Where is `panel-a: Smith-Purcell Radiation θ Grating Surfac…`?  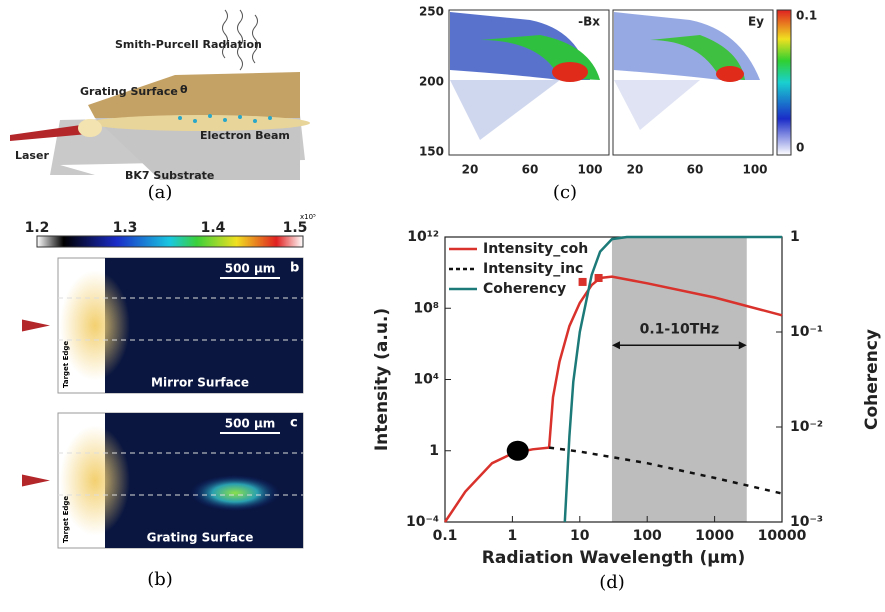
panel-a: Smith-Purcell Radiation θ Grating Surfac… is located at coordinates (160, 108).